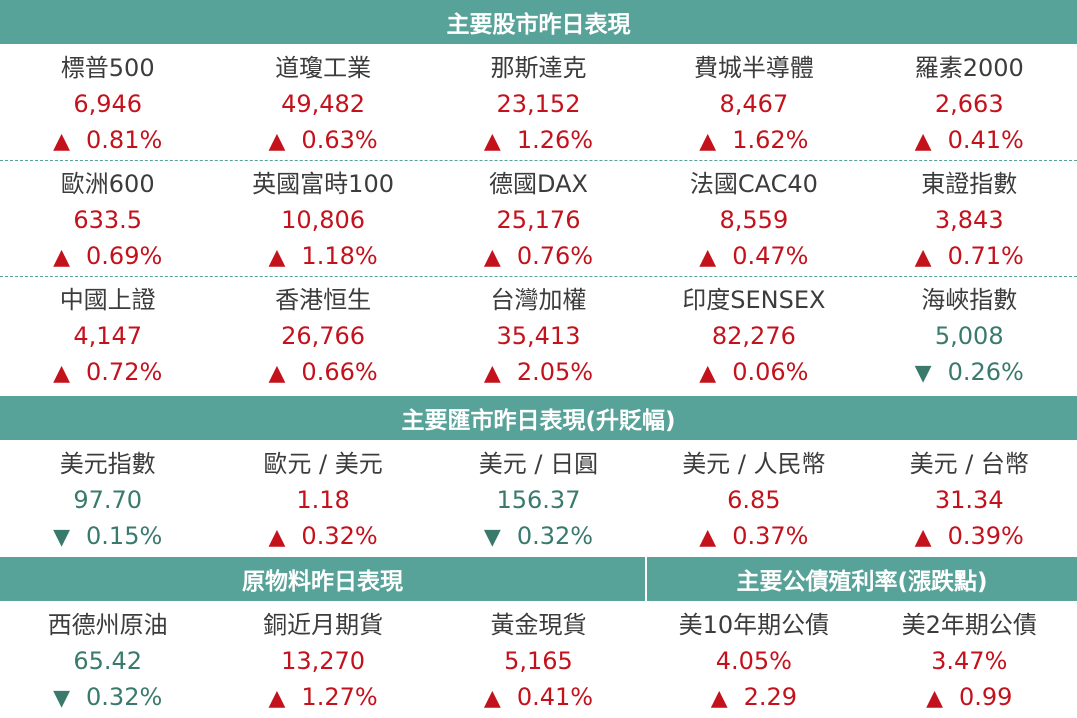 The image size is (1077, 718). I want to click on market-cell: 黃金現貨 5,165 ▲ 0.41%, so click(538, 659).